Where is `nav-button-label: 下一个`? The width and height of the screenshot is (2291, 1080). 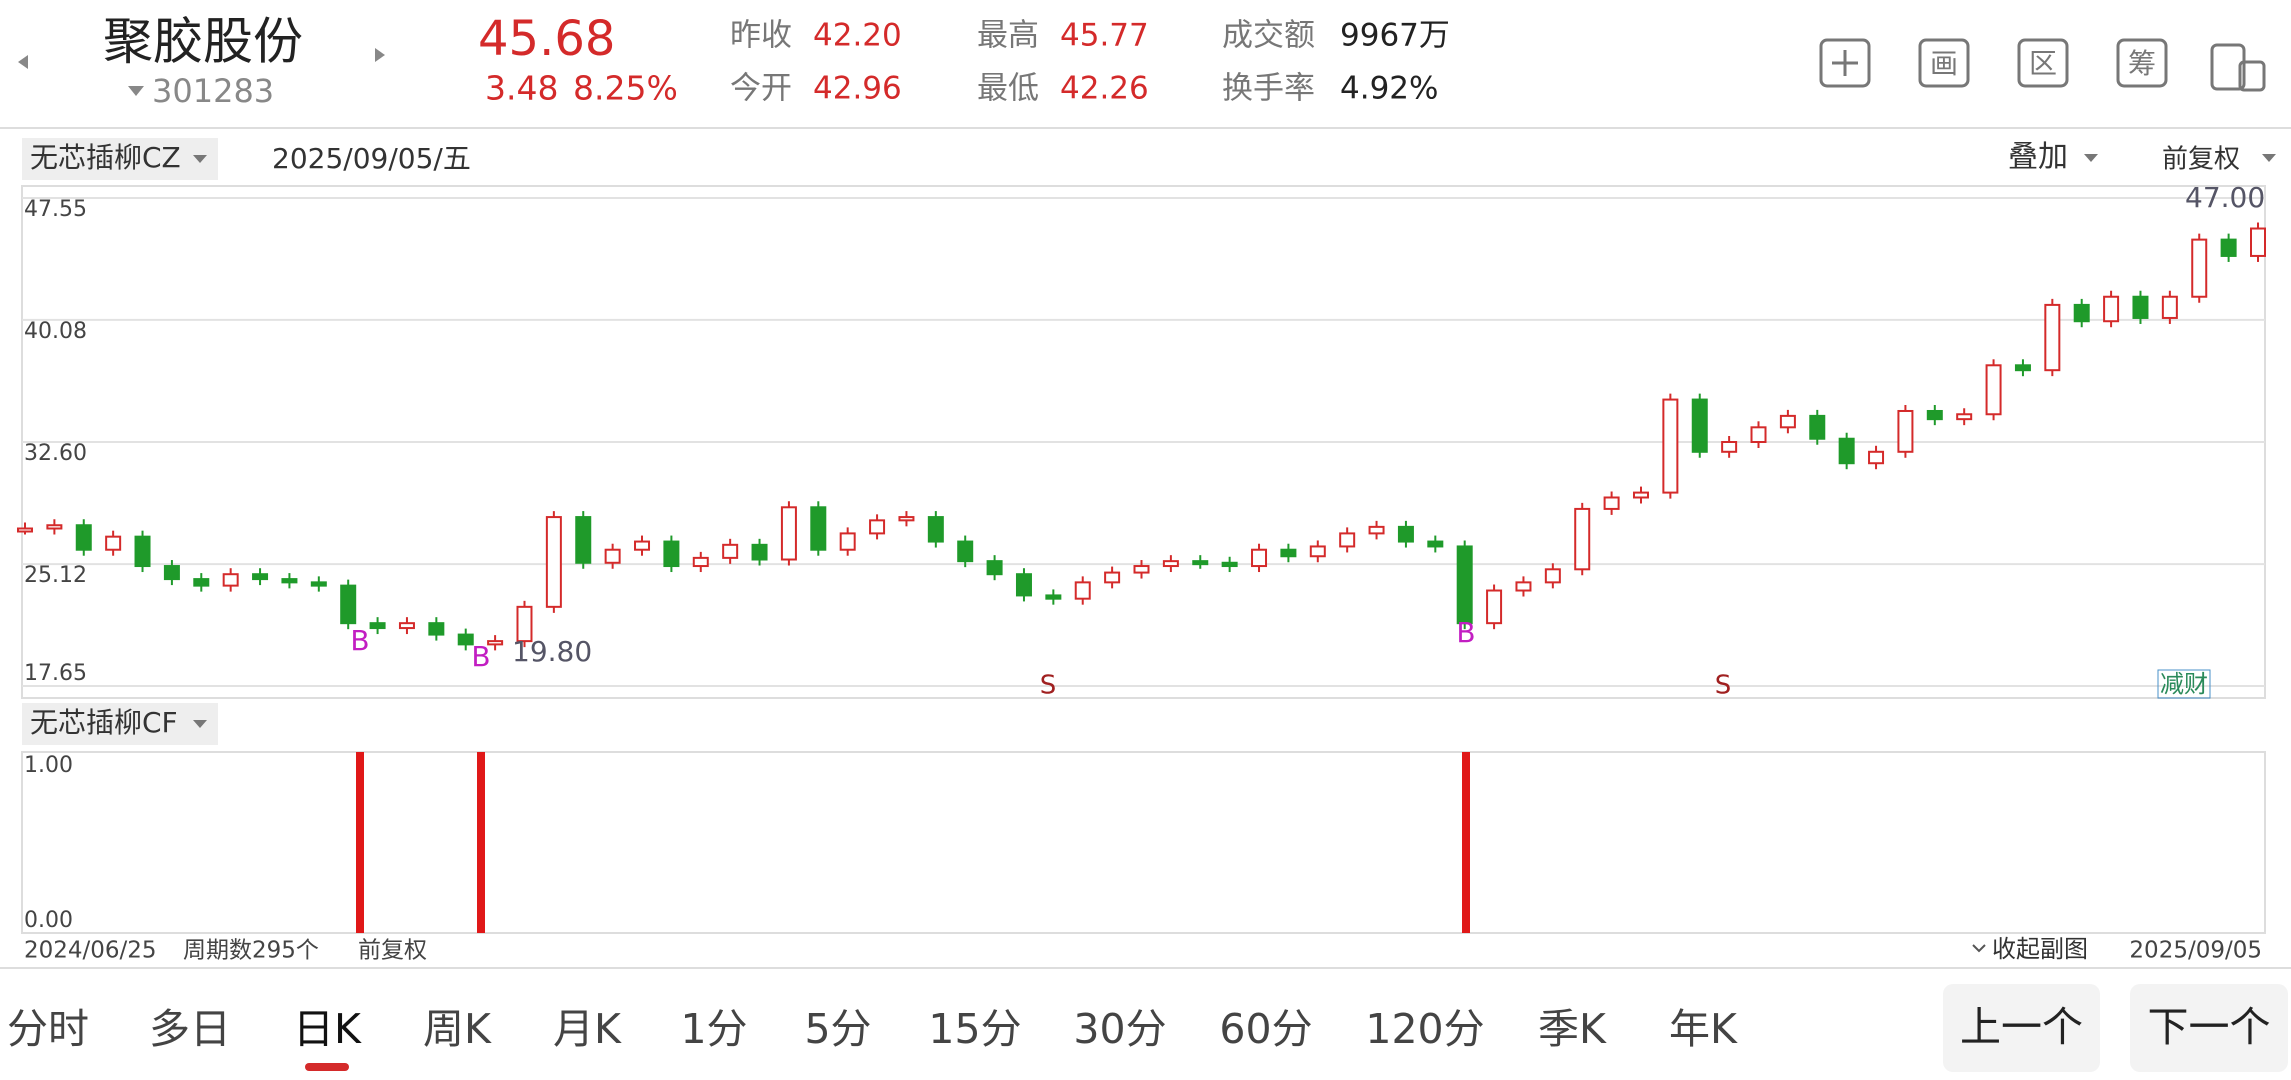
nav-button-label: 下一个 is located at coordinates (2209, 1027).